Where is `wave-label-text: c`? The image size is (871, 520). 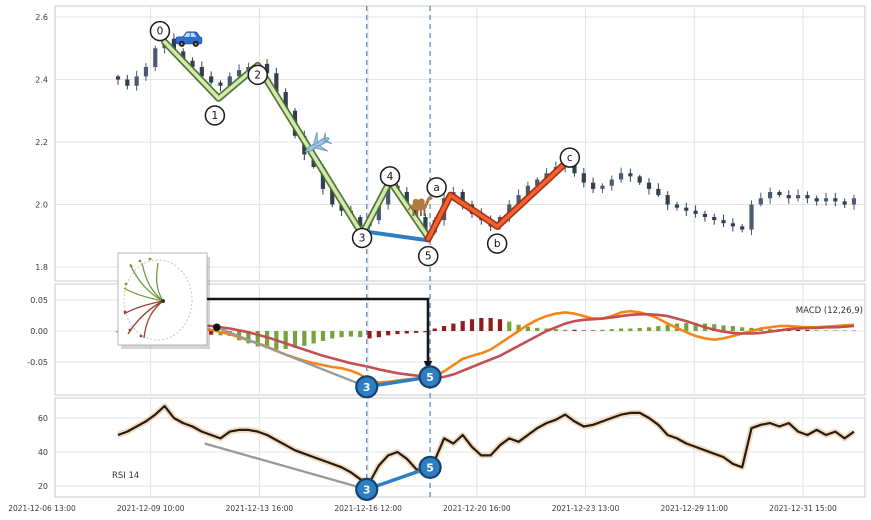
wave-label-text: c is located at coordinates (570, 158).